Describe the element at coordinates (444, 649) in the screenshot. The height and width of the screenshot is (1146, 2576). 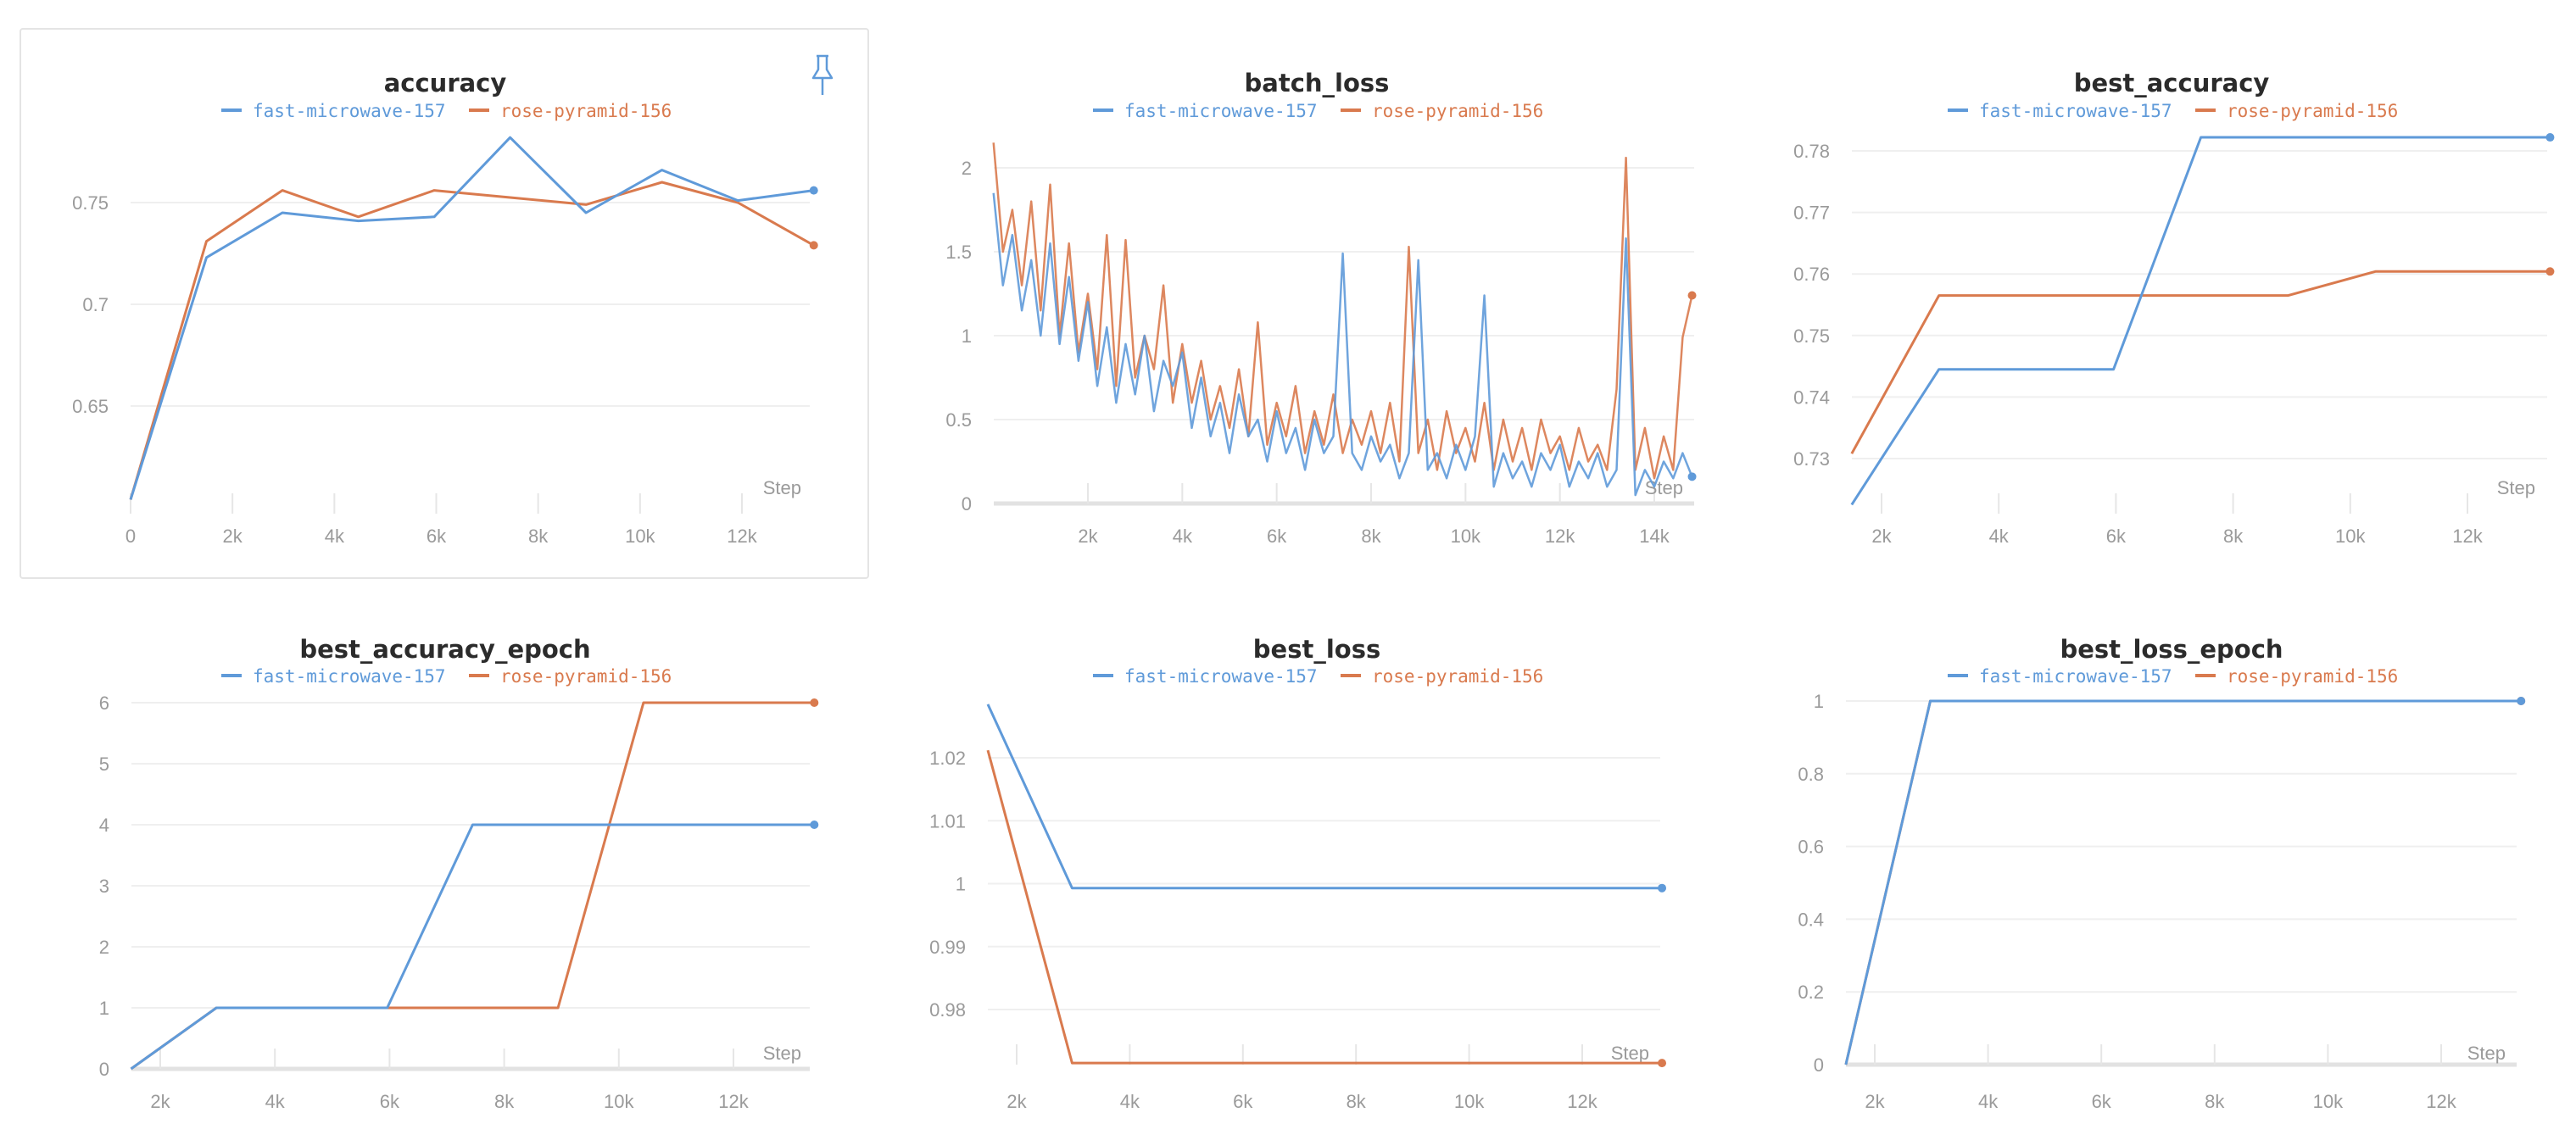
I see `chart-title: best_accuracy_epoch` at that location.